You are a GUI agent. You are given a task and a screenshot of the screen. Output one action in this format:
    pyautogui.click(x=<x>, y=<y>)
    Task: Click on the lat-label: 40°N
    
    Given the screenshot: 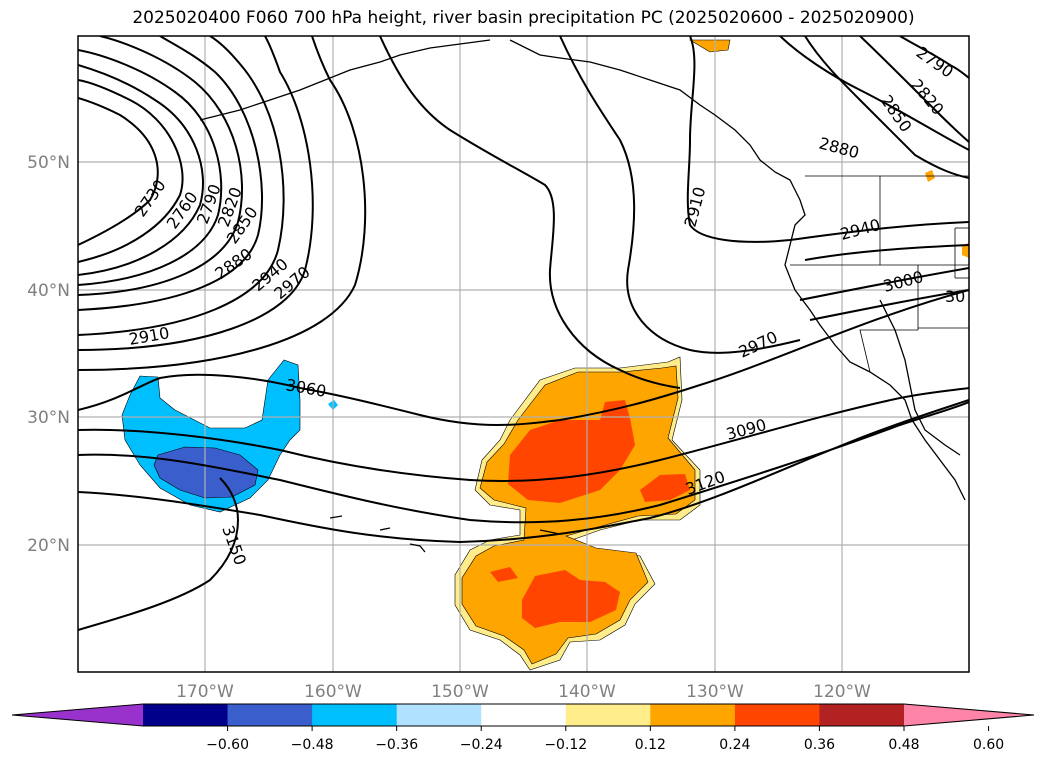 What is the action you would take?
    pyautogui.click(x=48, y=291)
    